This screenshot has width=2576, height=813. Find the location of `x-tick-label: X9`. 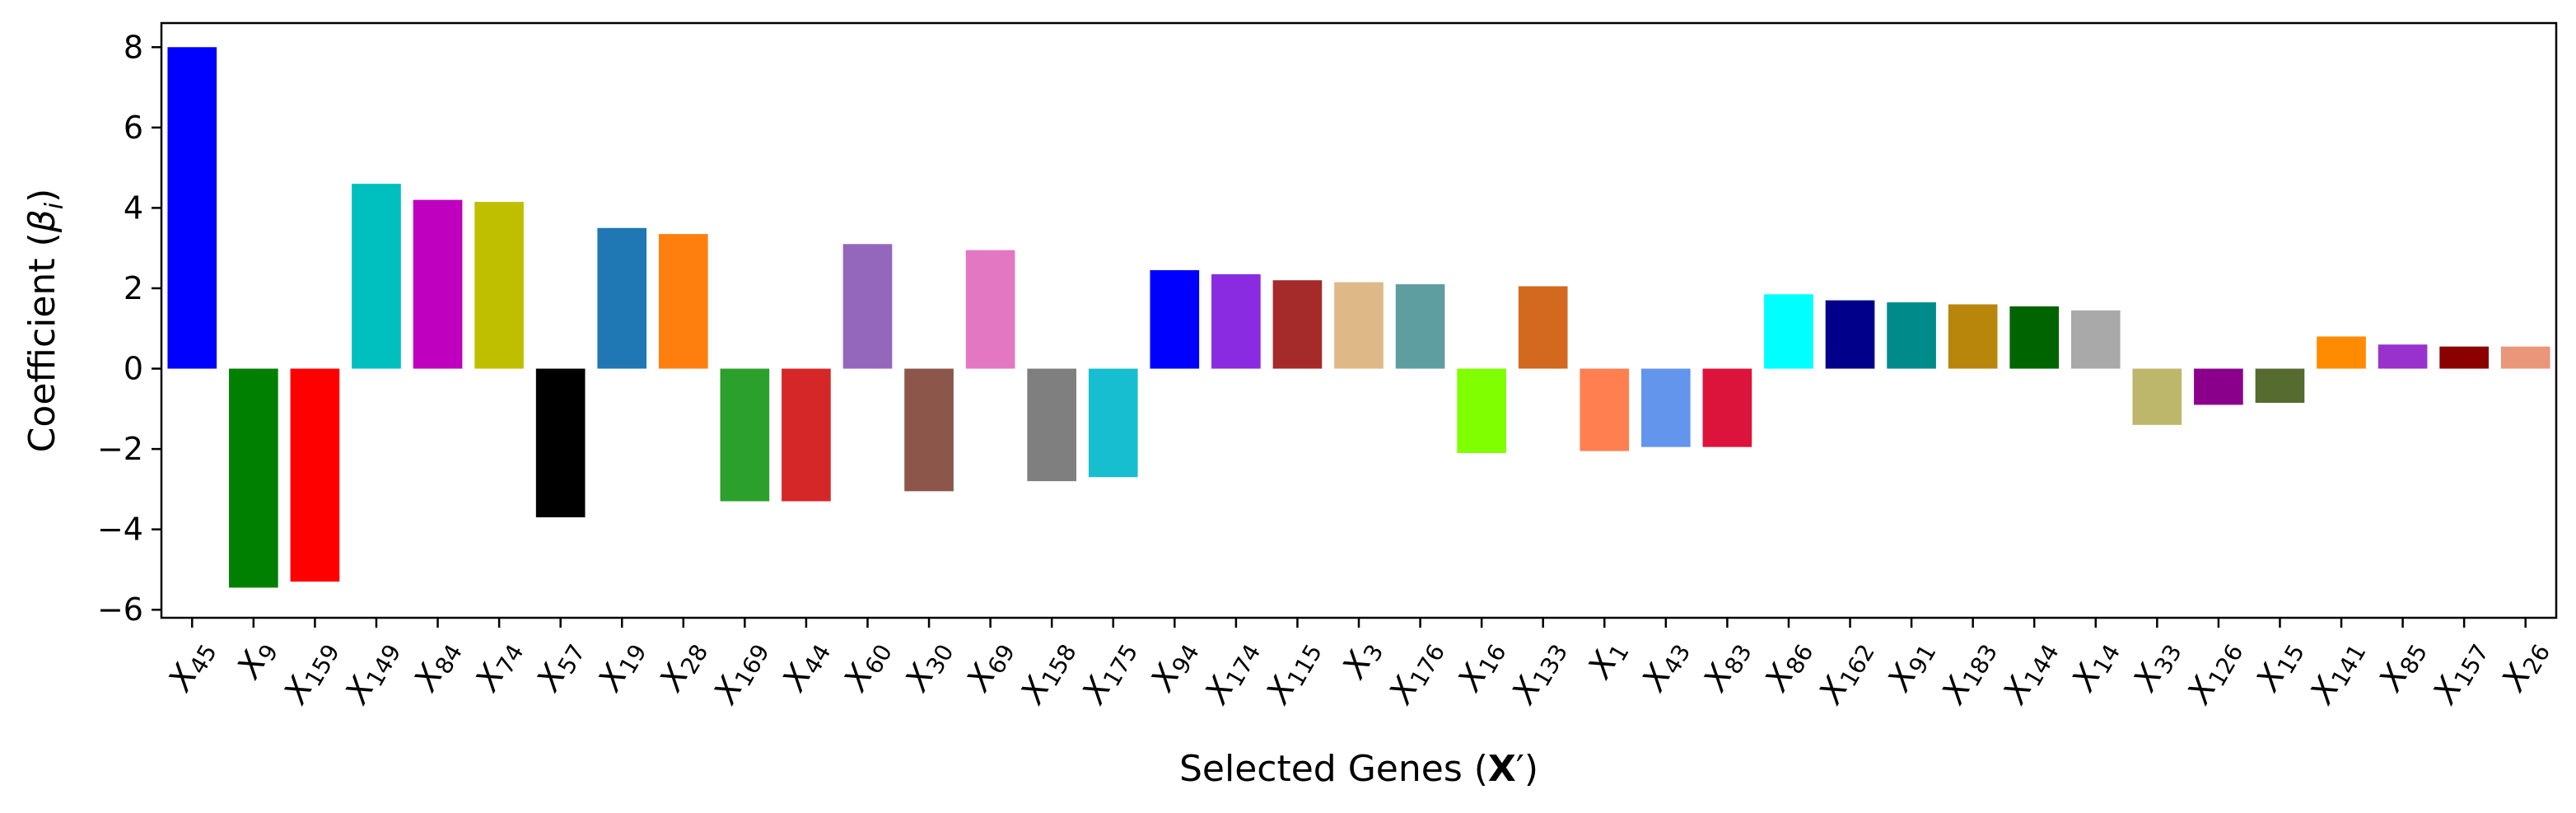

x-tick-label: X9 is located at coordinates (256, 660).